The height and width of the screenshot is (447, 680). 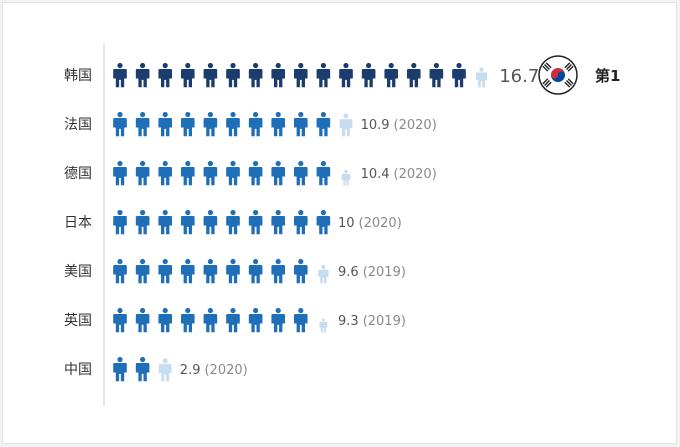 What do you see at coordinates (78, 272) in the screenshot?
I see `country-label: 美国` at bounding box center [78, 272].